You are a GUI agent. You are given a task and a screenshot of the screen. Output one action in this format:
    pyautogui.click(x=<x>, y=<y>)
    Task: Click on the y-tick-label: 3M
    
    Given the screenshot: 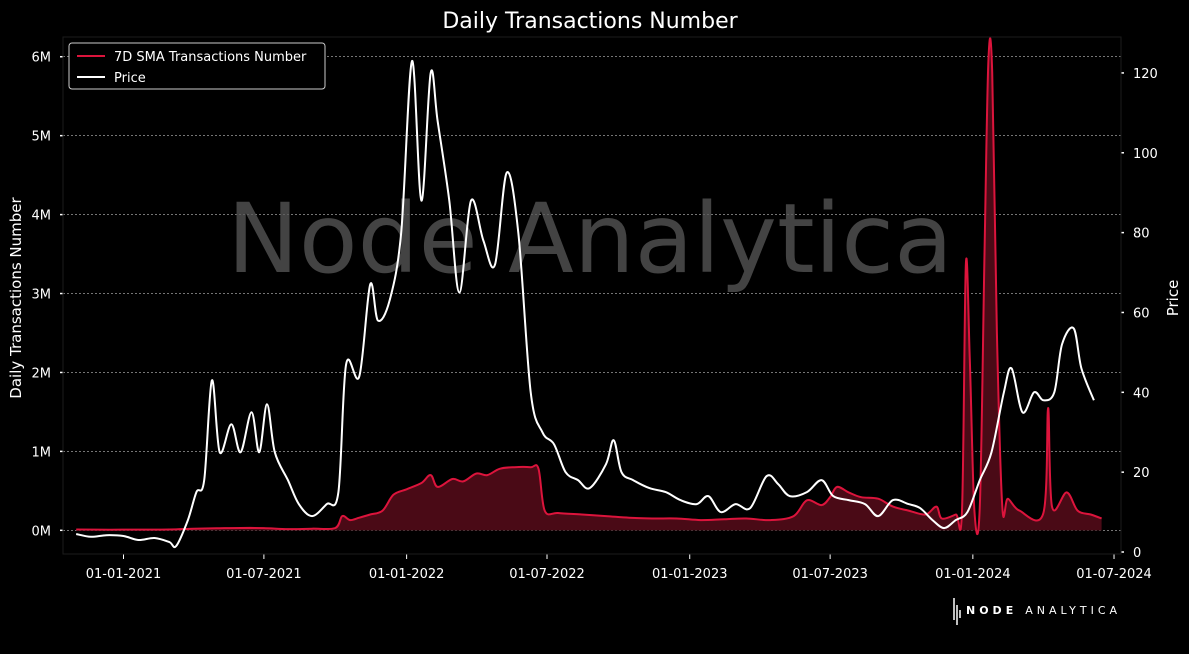 What is the action you would take?
    pyautogui.click(x=42, y=295)
    